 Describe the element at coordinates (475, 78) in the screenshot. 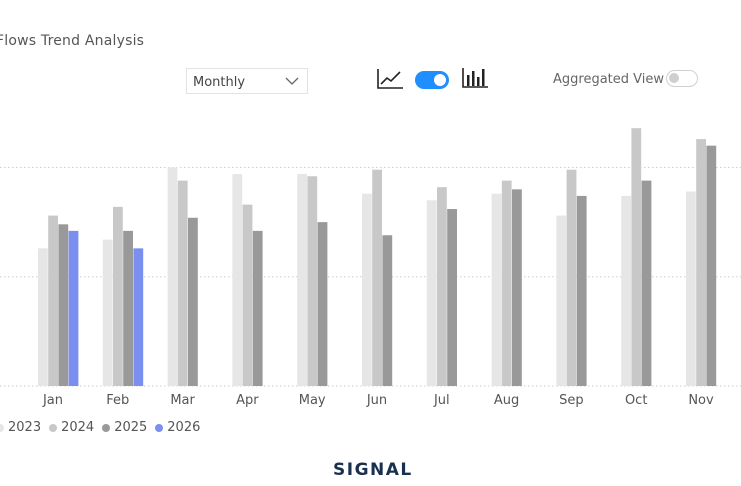

I see `bar-chart-icon` at that location.